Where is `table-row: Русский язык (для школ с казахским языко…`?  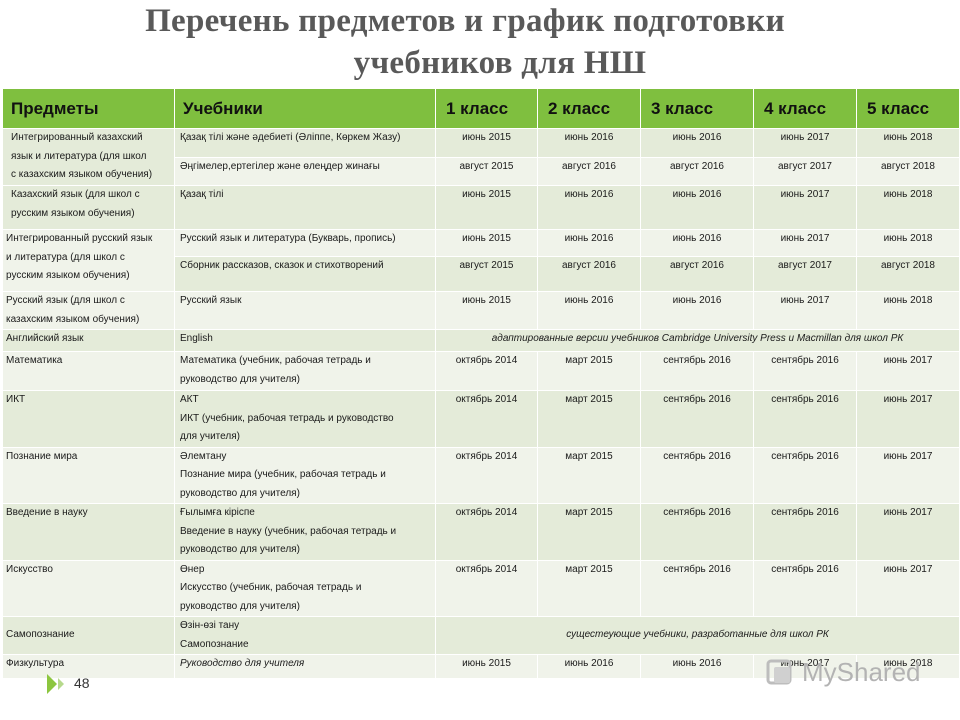 table-row: Русский язык (для школ с казахским языко… is located at coordinates (481, 310).